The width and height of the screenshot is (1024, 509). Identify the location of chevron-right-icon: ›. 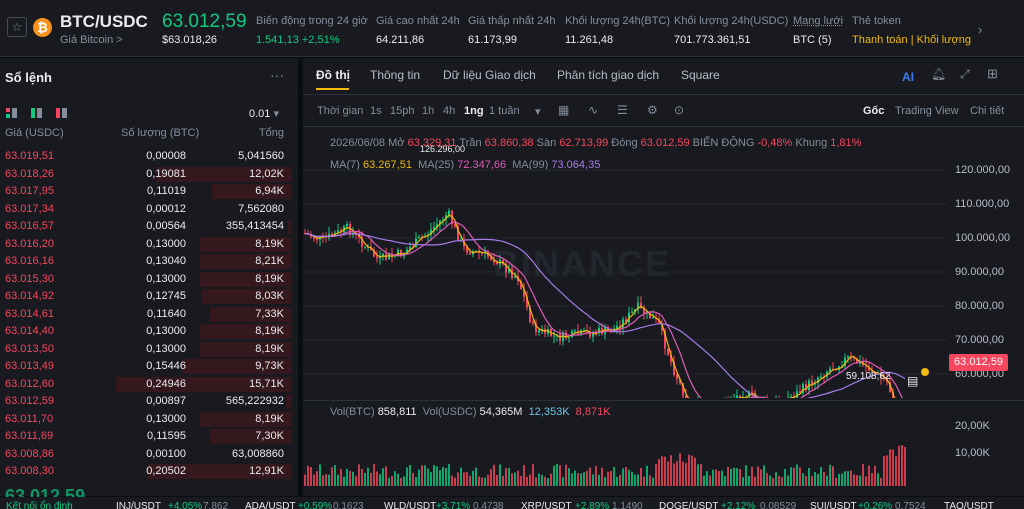
(980, 29).